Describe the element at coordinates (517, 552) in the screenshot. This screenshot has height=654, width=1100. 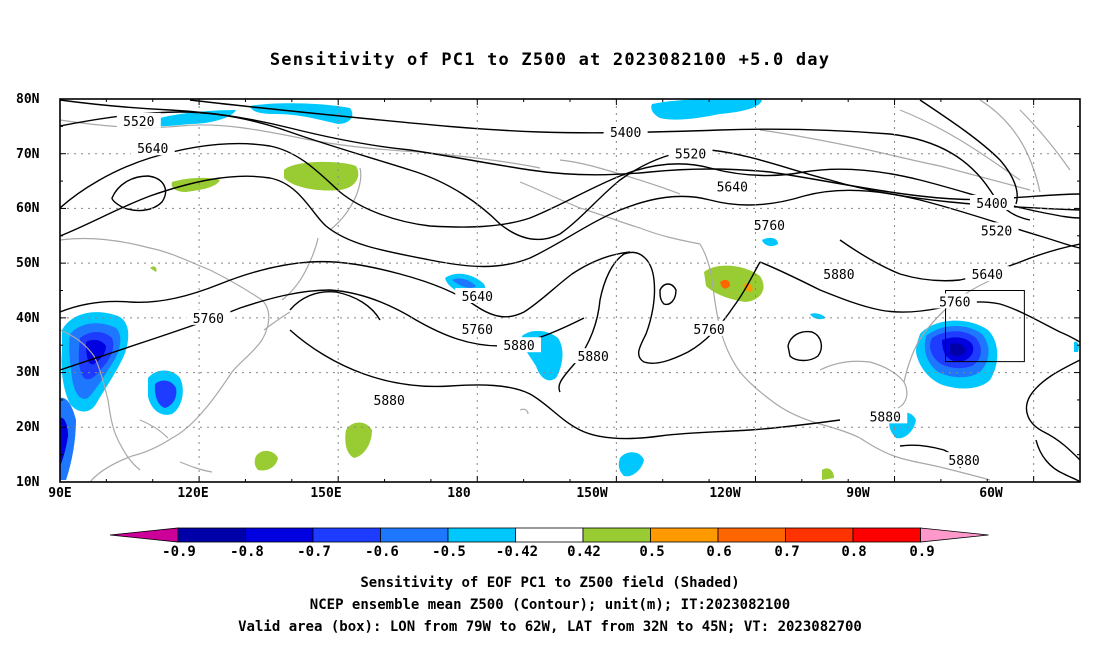
I see `colorbar-label: -0.42` at that location.